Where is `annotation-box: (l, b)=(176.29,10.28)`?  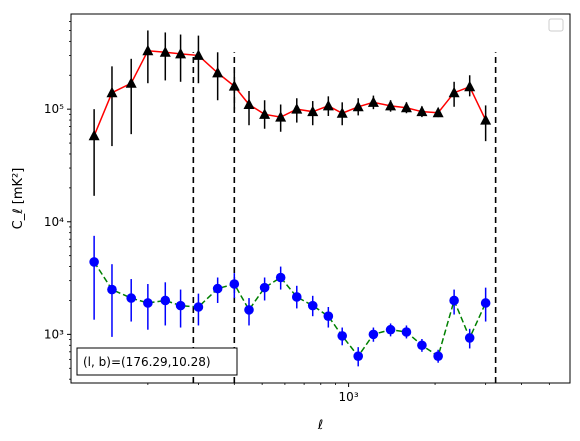
annotation-box: (l, b)=(176.29,10.28) is located at coordinates (157, 361).